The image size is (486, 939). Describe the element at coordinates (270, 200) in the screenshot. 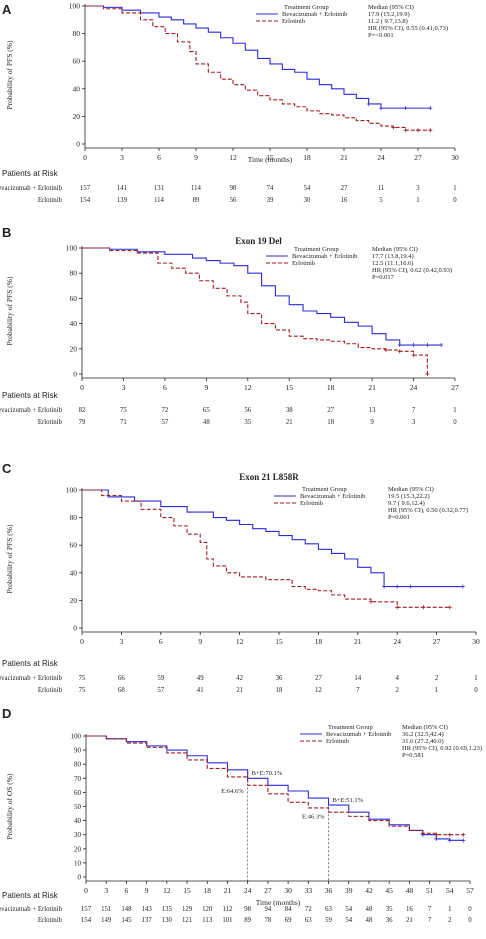

I see `risk-count: 39` at that location.